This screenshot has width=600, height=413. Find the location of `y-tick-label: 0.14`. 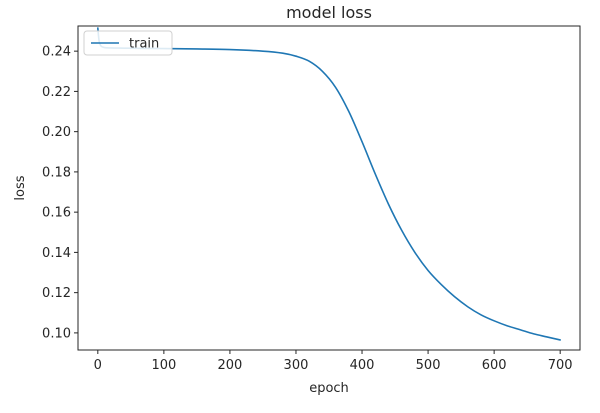

y-tick-label: 0.14 is located at coordinates (56, 253).